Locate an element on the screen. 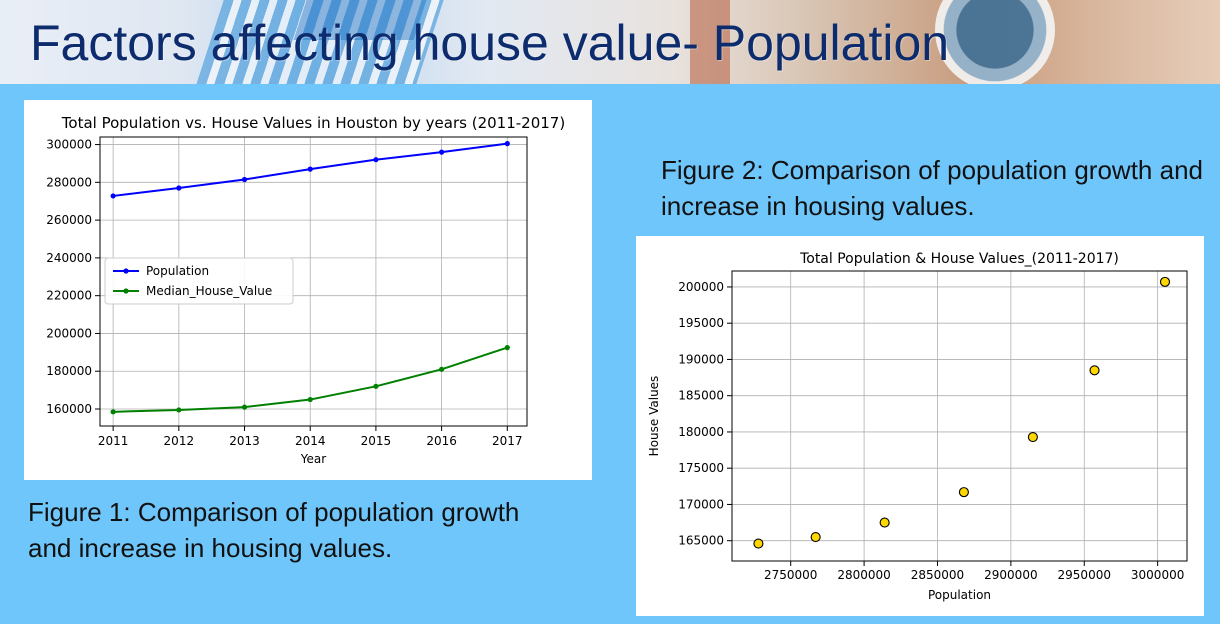  x-tick-label: 2850000 is located at coordinates (937, 575).